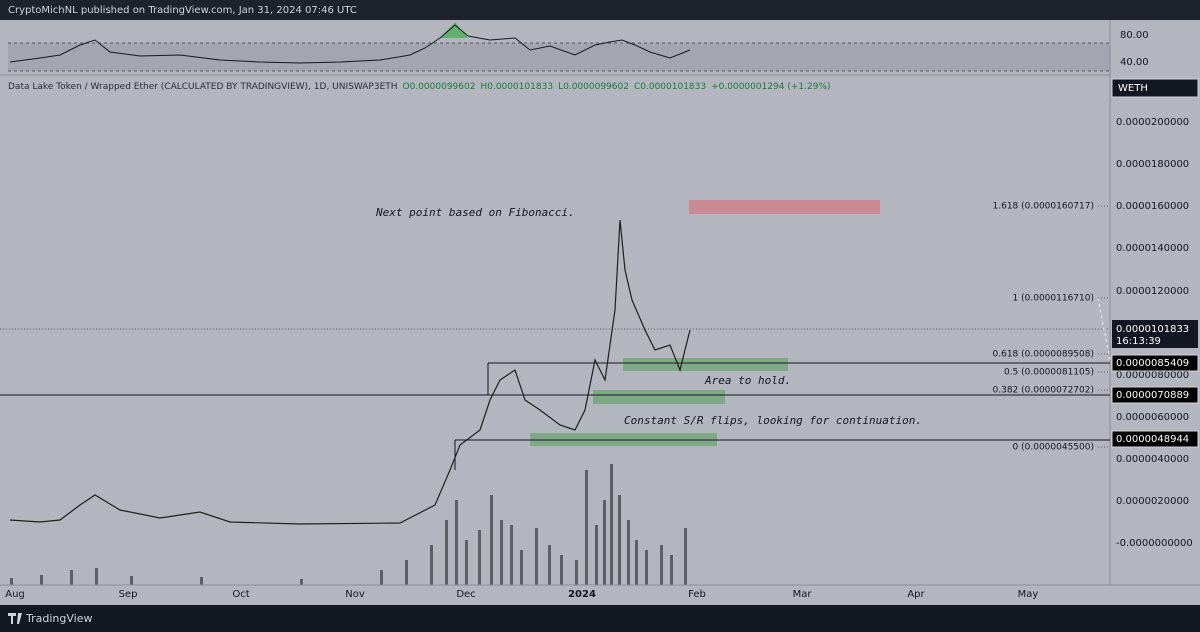 This screenshot has height=632, width=1200. I want to click on price-tick-label: 0.0000160000, so click(1152, 206).